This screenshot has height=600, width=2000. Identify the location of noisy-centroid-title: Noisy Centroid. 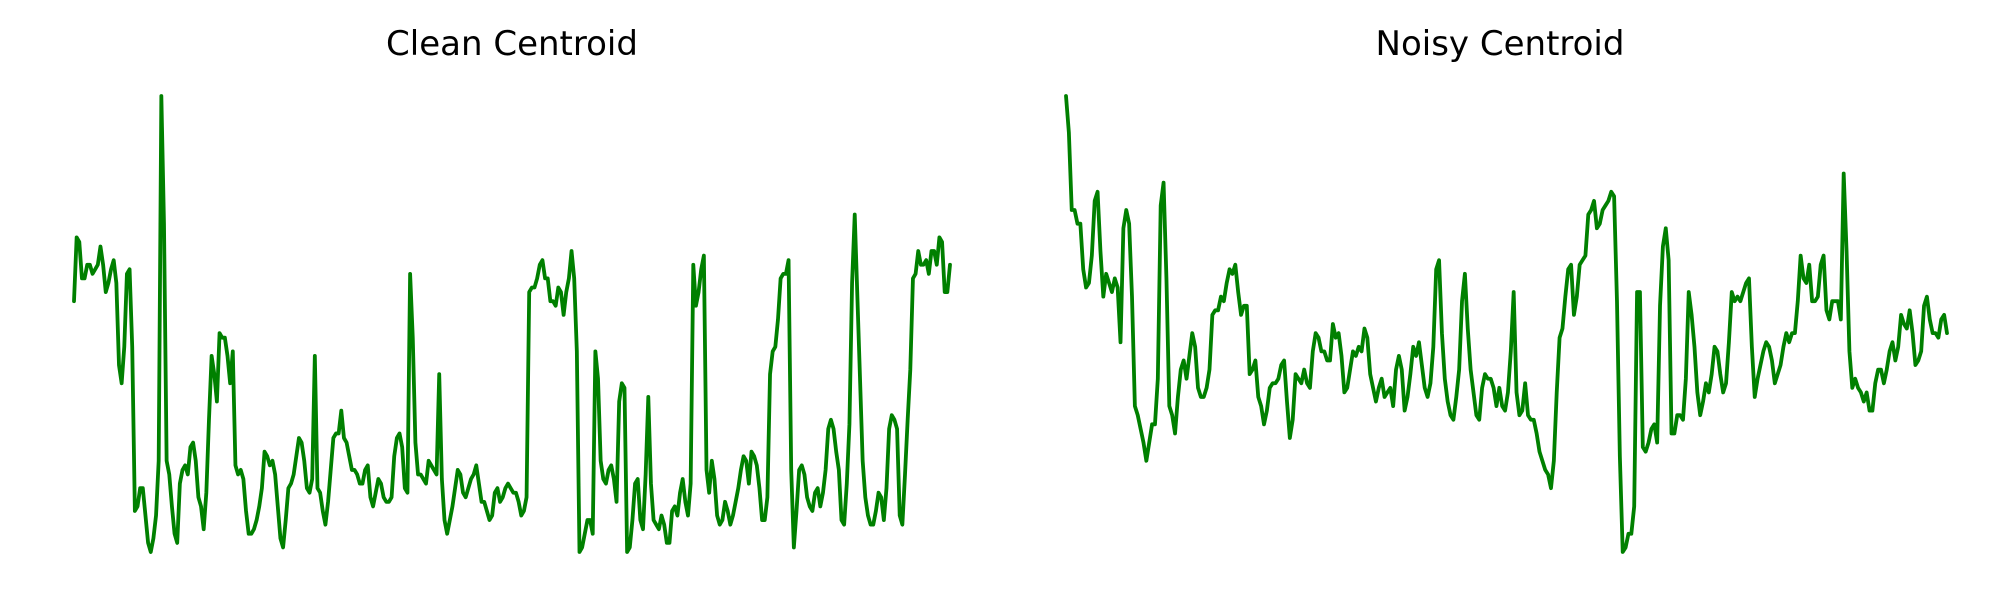
(1500, 44).